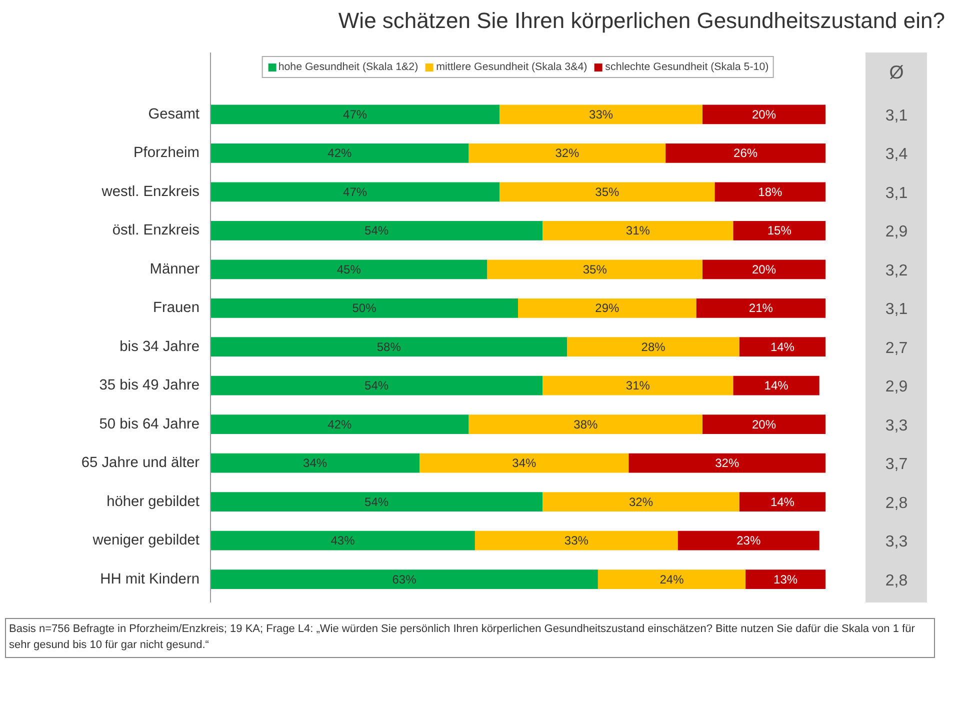  Describe the element at coordinates (146, 540) in the screenshot. I see `y-tick-label: weniger gebildet` at that location.